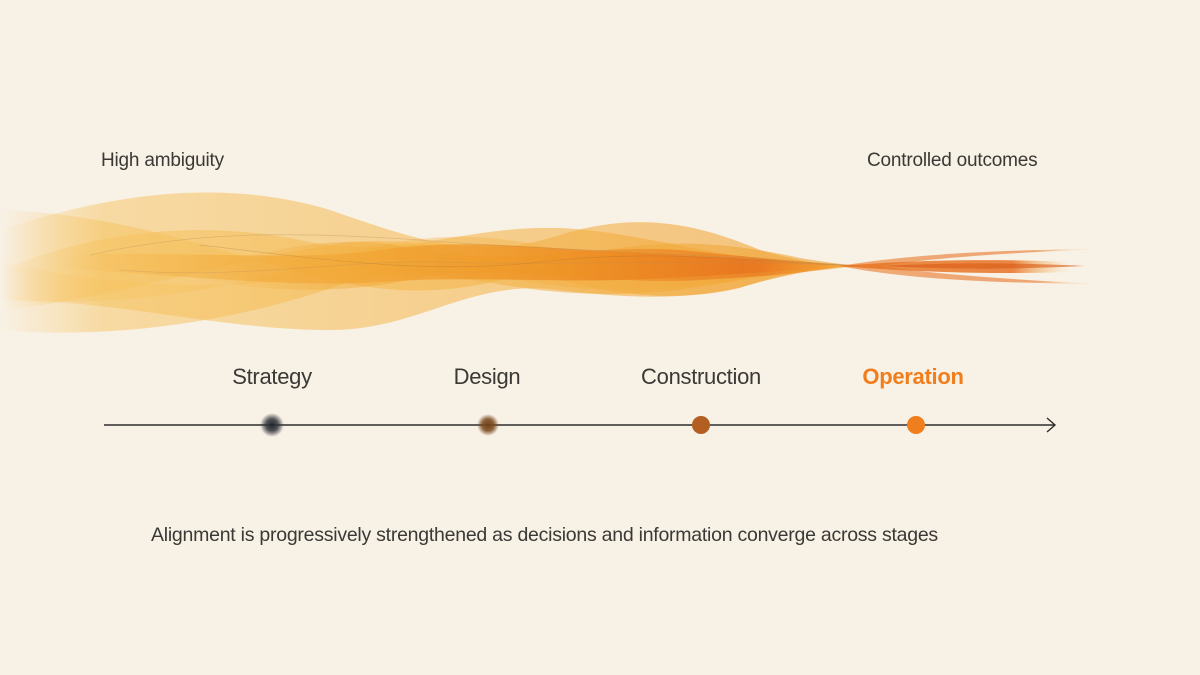 The image size is (1200, 675). I want to click on high-ambiguity-label: High ambiguity, so click(162, 160).